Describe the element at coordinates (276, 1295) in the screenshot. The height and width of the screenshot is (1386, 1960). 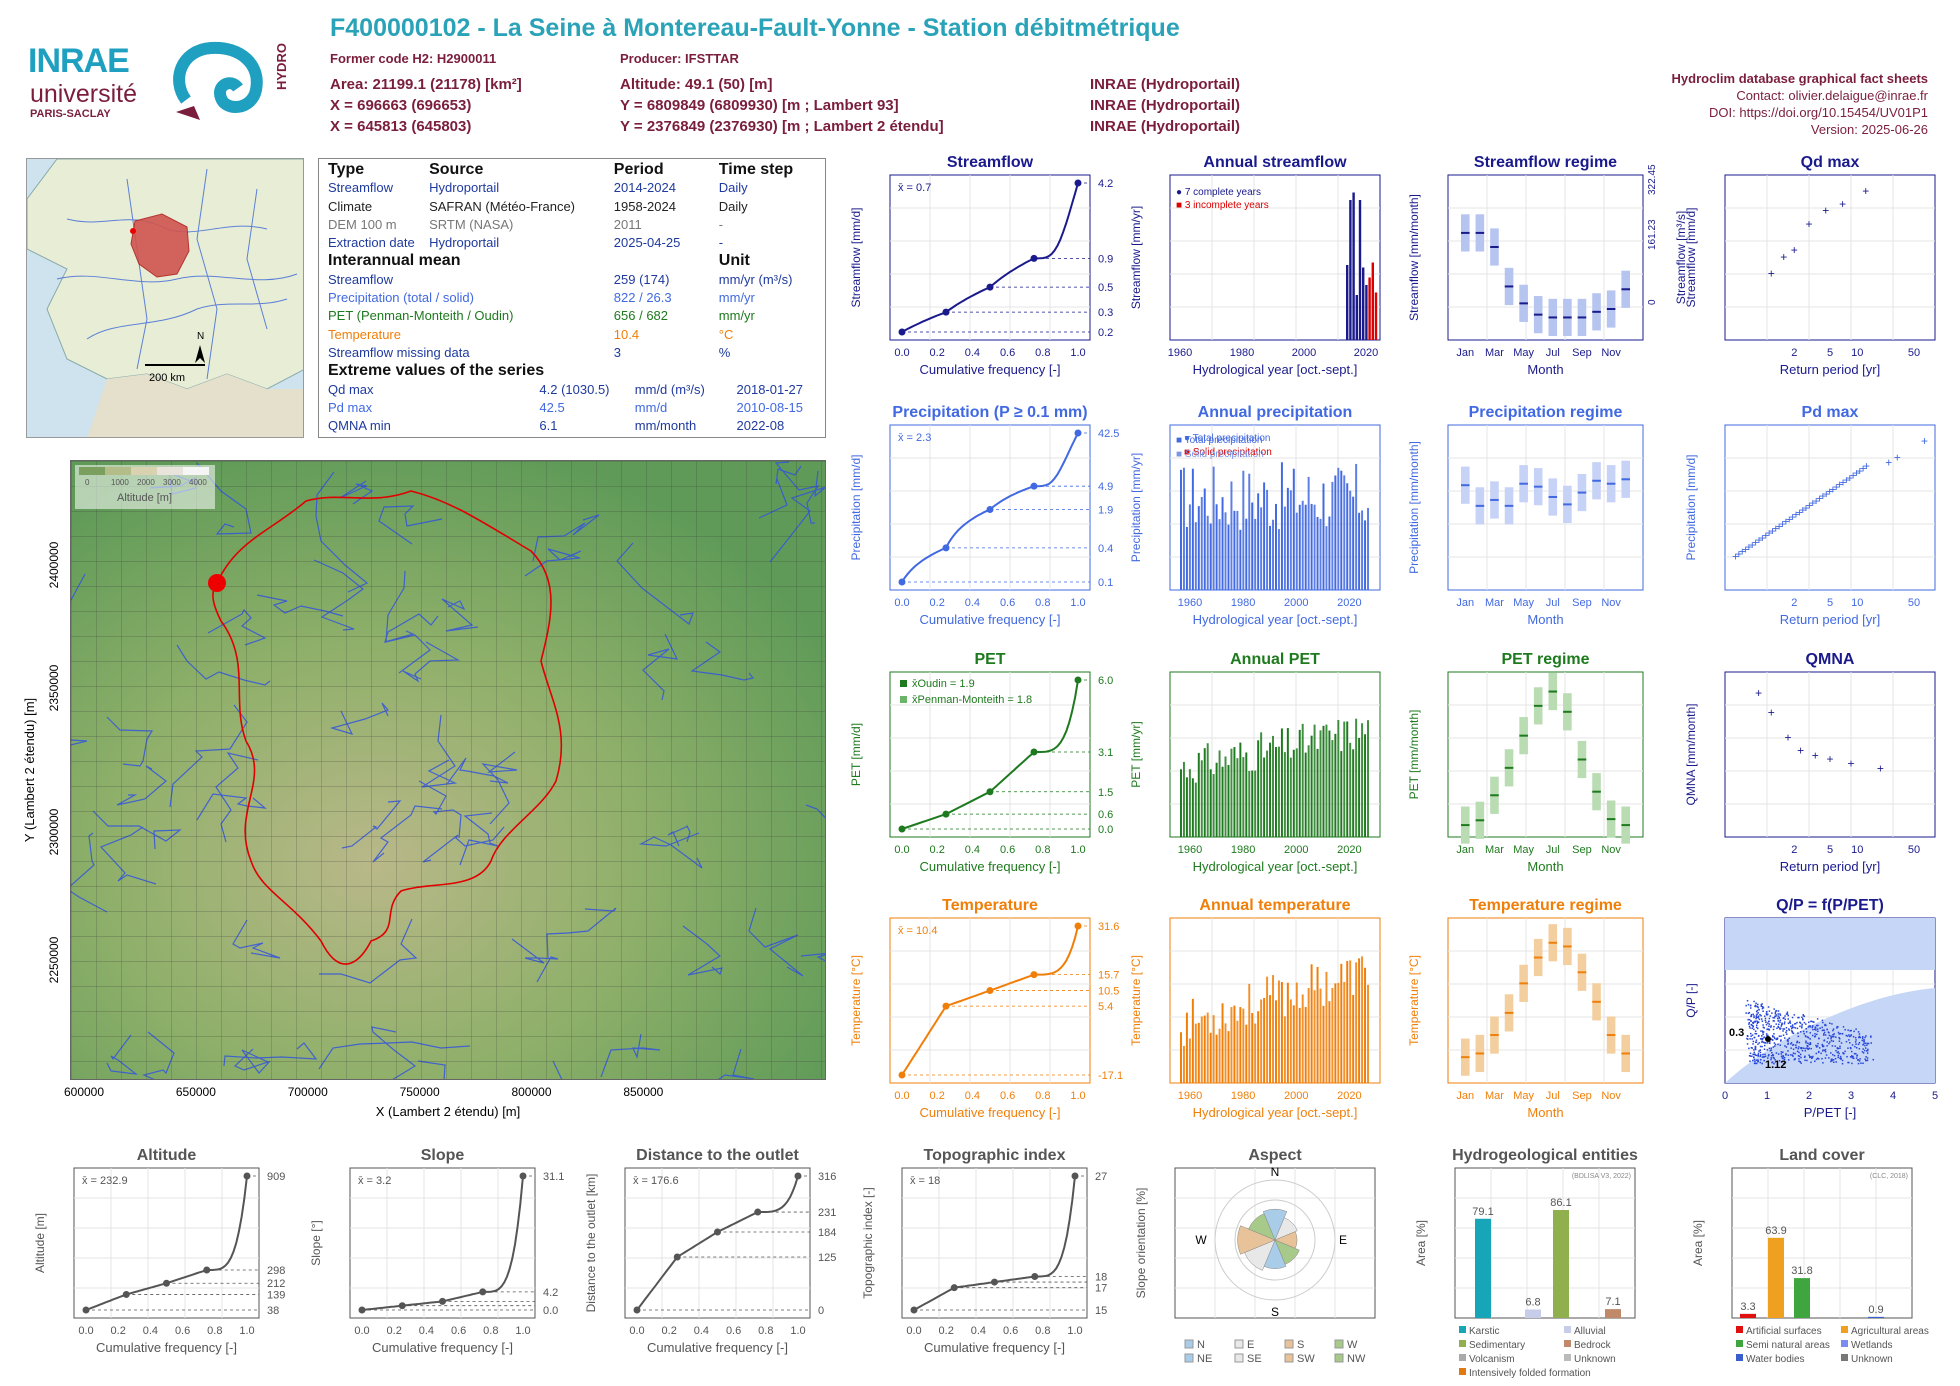
I see `right-tick: 139` at that location.